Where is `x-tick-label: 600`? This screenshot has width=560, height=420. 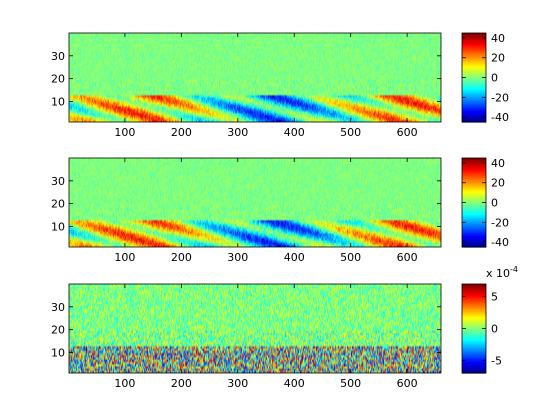
x-tick-label: 600 is located at coordinates (407, 383).